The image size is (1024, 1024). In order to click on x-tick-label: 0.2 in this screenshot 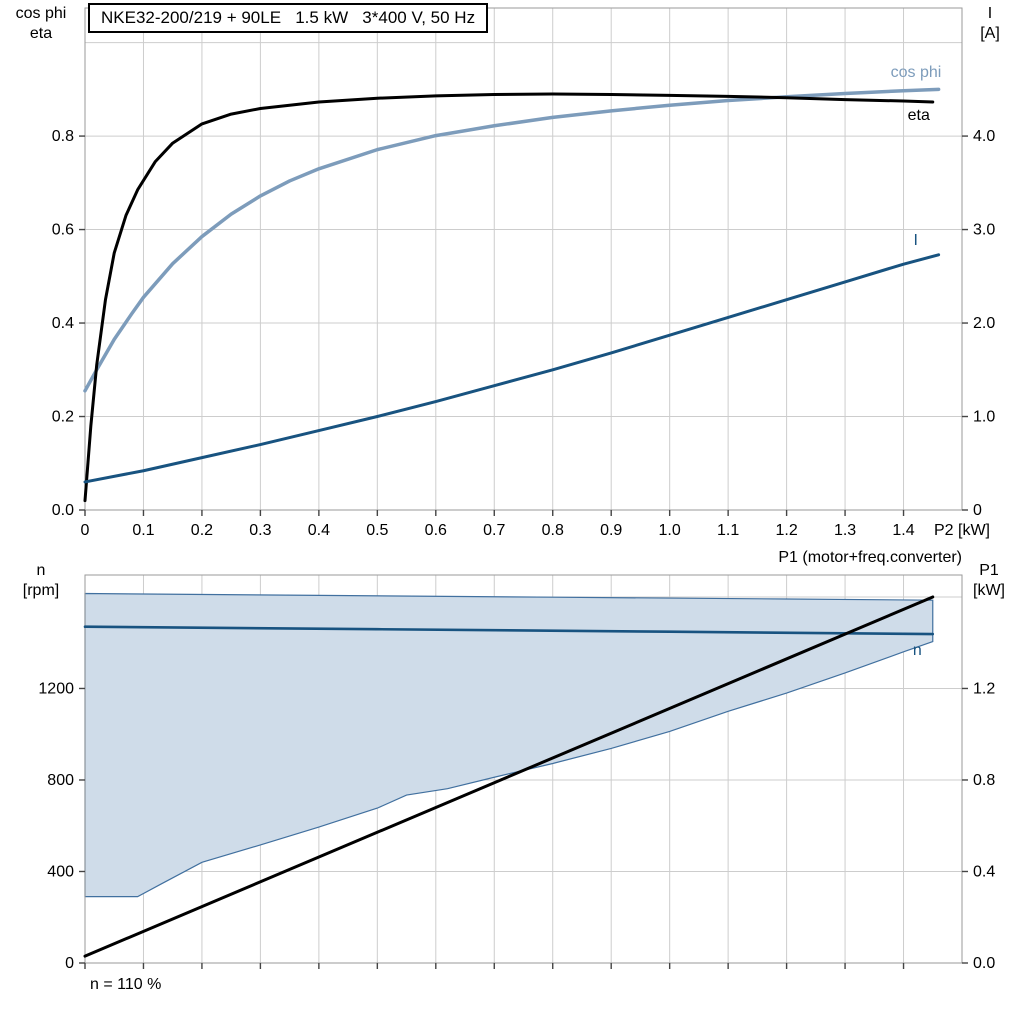, I will do `click(202, 530)`.